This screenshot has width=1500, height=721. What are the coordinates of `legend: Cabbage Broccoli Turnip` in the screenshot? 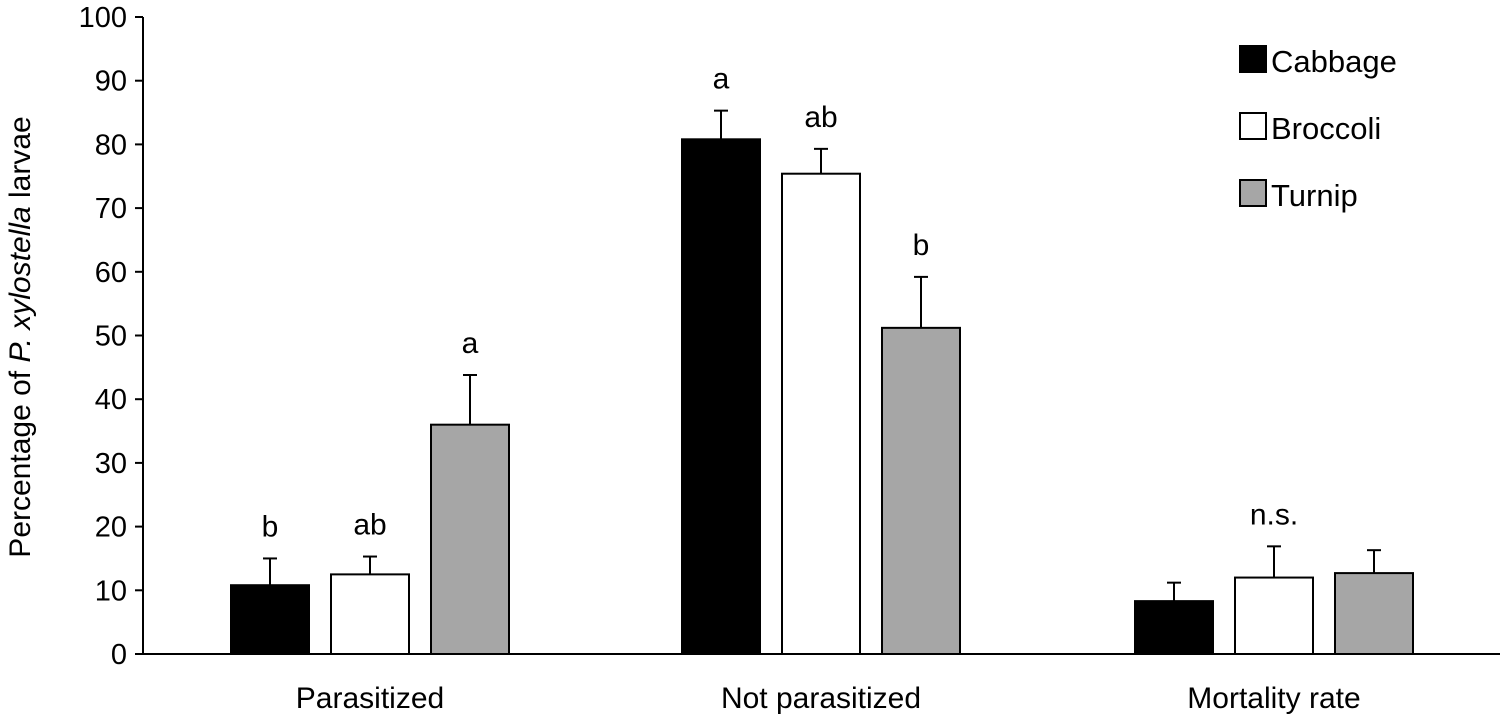 It's located at (1318, 128).